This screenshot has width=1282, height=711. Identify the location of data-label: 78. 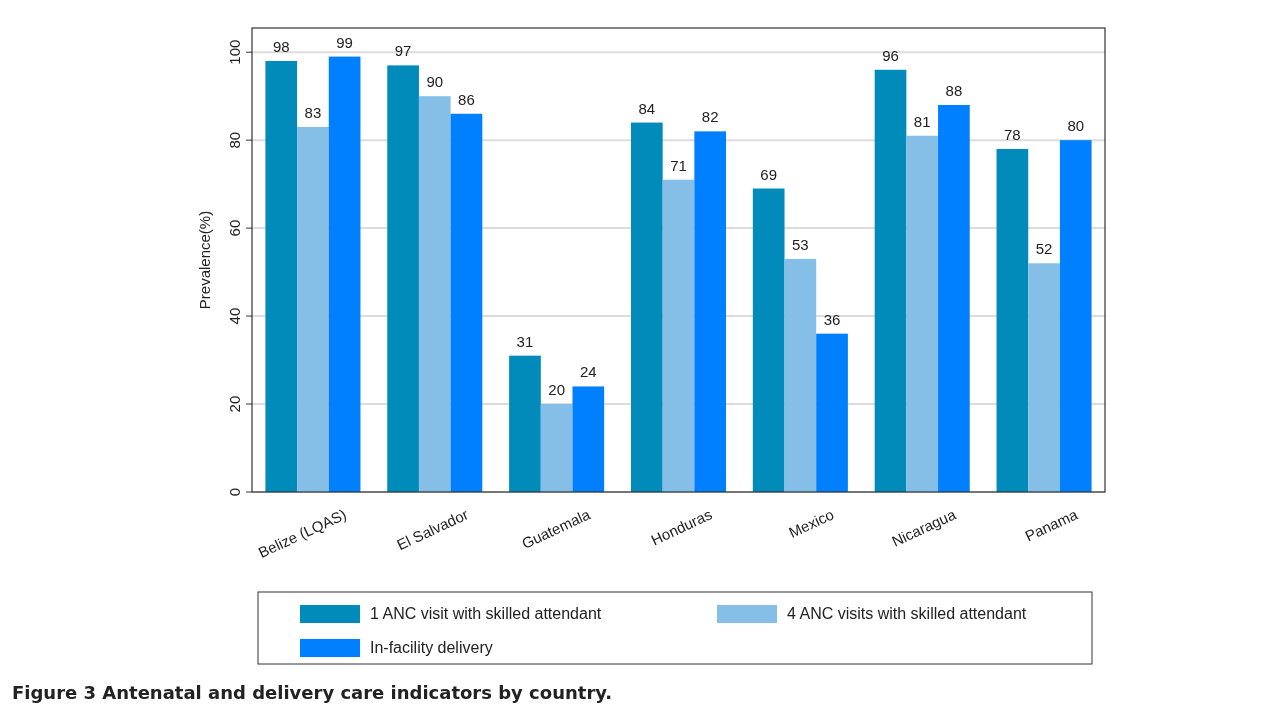
(1012, 134).